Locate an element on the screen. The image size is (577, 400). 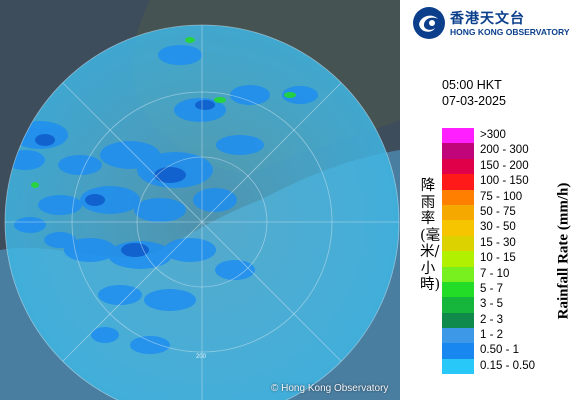
legend-range-label: 10 - 15 is located at coordinates (498, 258).